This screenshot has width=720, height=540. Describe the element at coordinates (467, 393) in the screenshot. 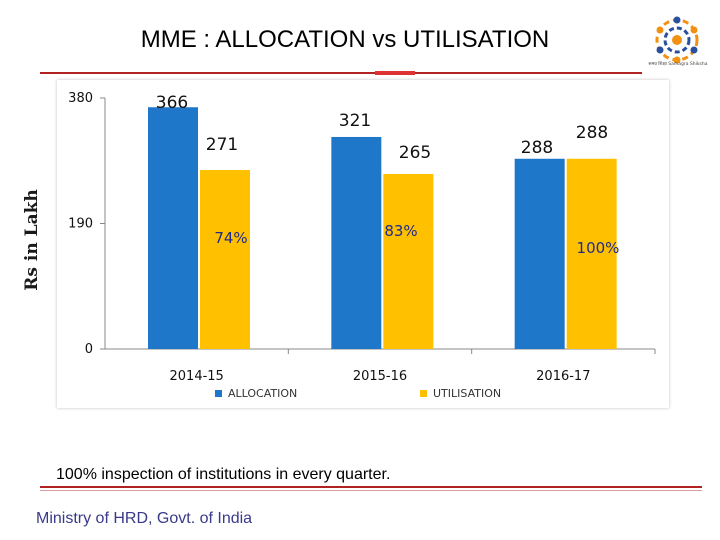

I see `legend-utilisation-label: UTILISATION` at that location.